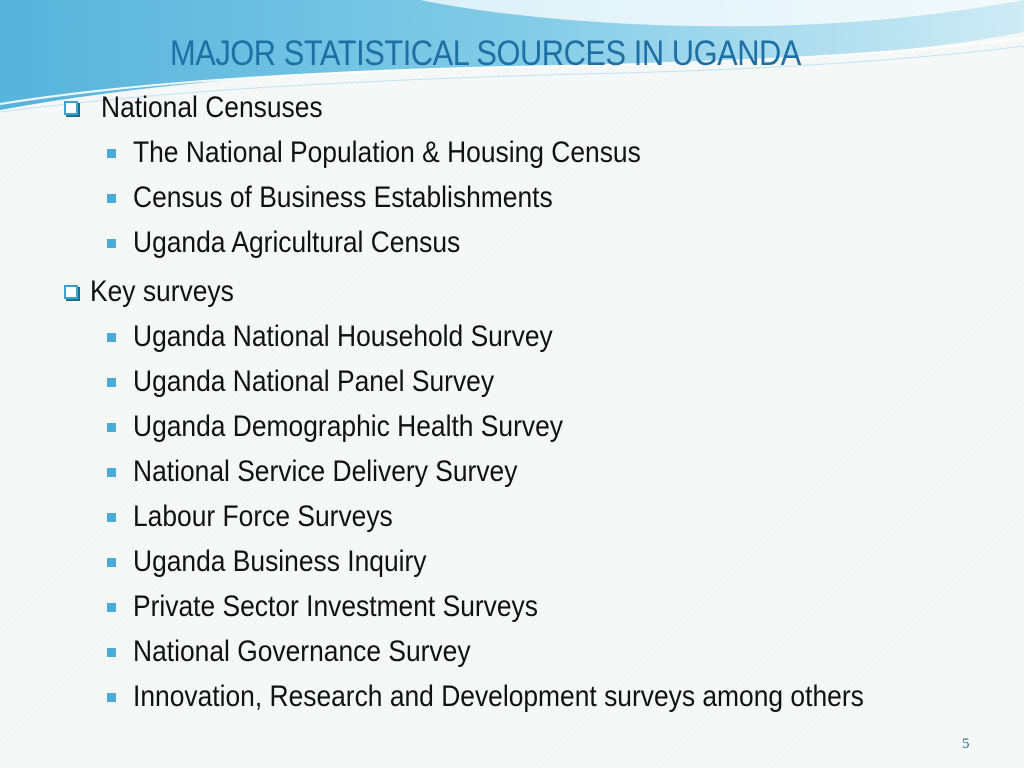  What do you see at coordinates (387, 152) in the screenshot?
I see `list-item-text: The National Population & Housing Census` at bounding box center [387, 152].